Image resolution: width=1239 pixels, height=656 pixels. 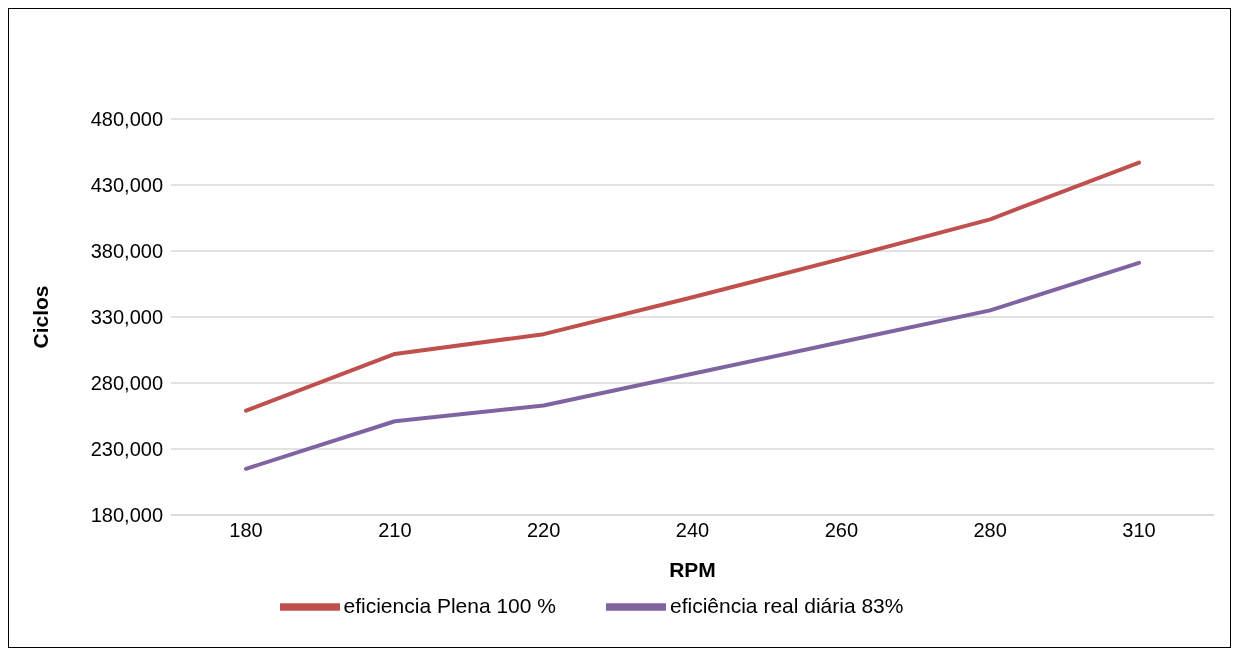 I want to click on y-tick-label: 180,000, so click(x=126, y=515).